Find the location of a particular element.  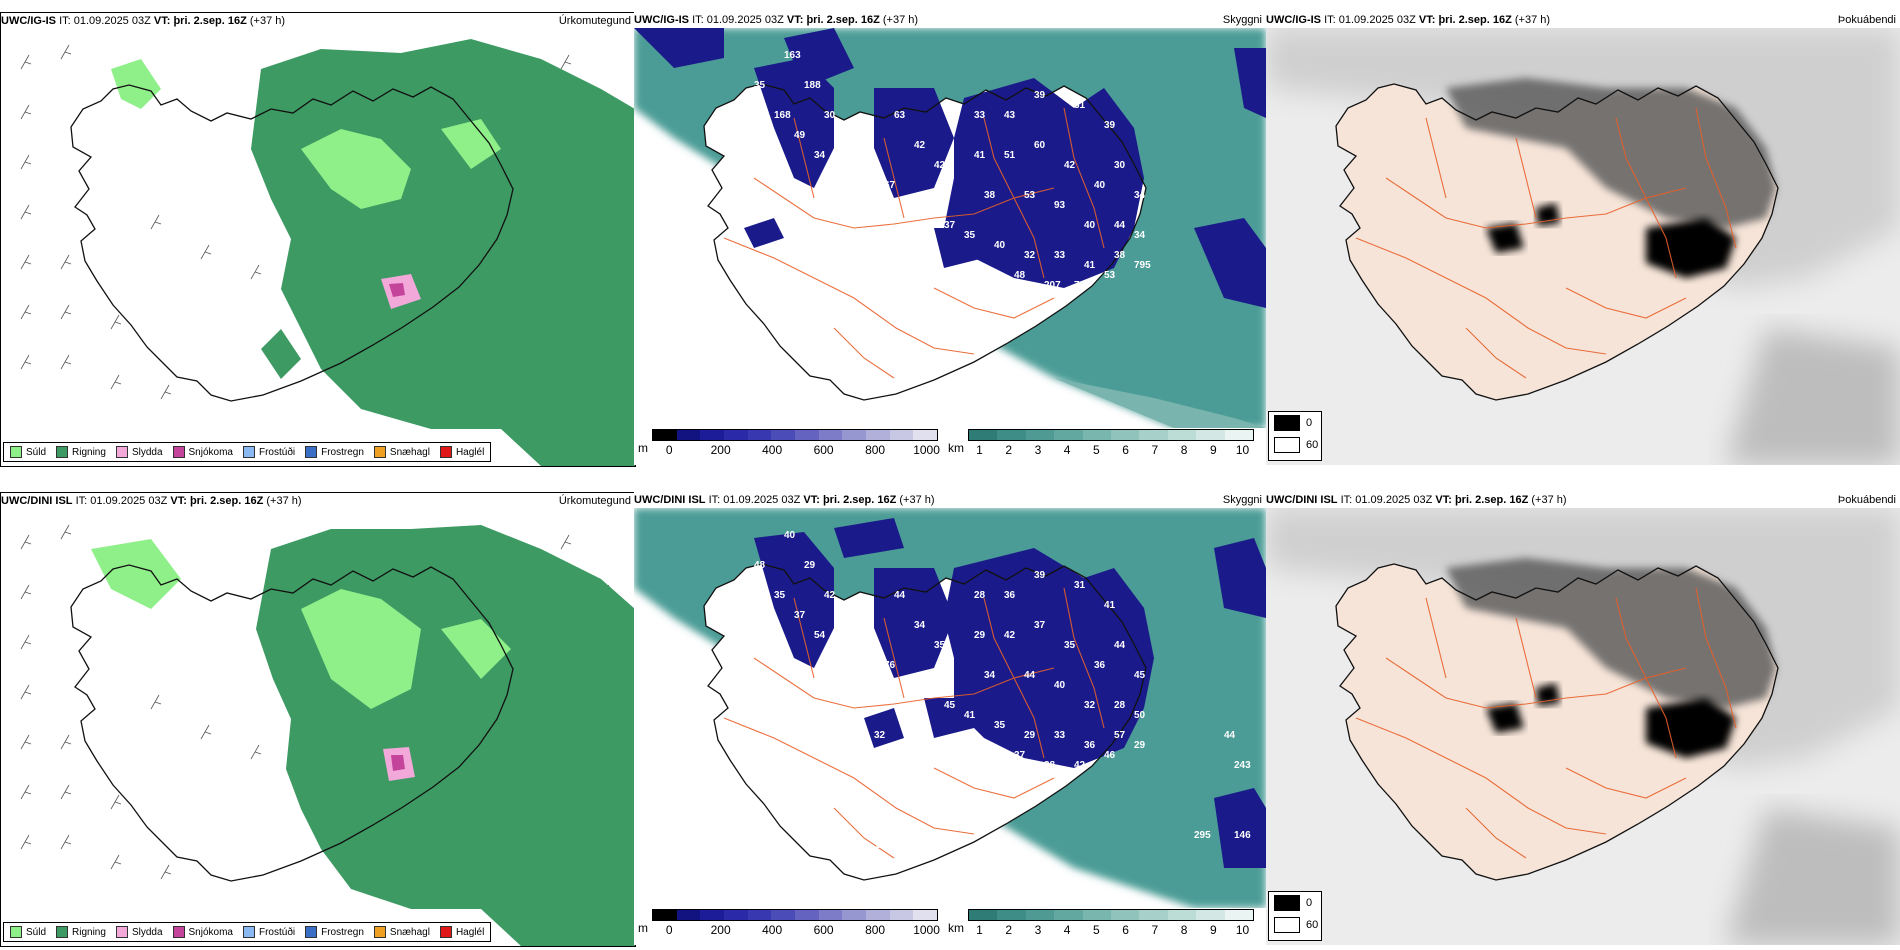

precip-legend-label: Haglél is located at coordinates (470, 932).